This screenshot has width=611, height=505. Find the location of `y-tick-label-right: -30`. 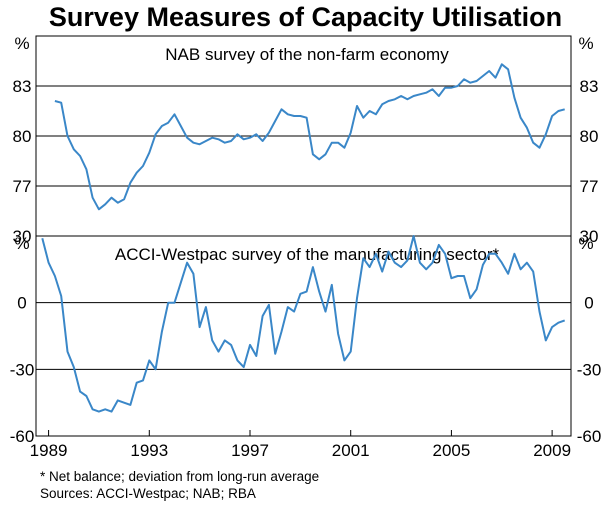

y-tick-label-right: -30 is located at coordinates (589, 369).